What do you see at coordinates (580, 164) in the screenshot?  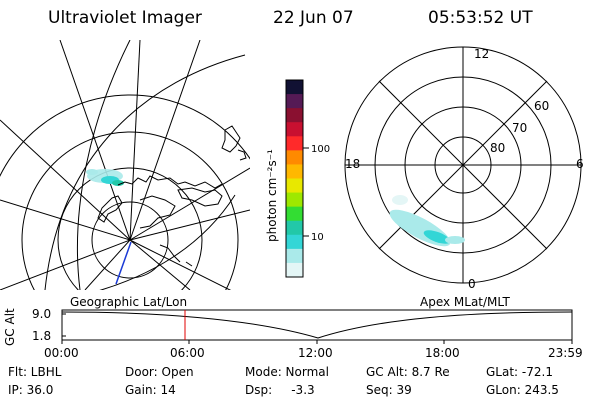 I see `mlt-label-6: 6` at bounding box center [580, 164].